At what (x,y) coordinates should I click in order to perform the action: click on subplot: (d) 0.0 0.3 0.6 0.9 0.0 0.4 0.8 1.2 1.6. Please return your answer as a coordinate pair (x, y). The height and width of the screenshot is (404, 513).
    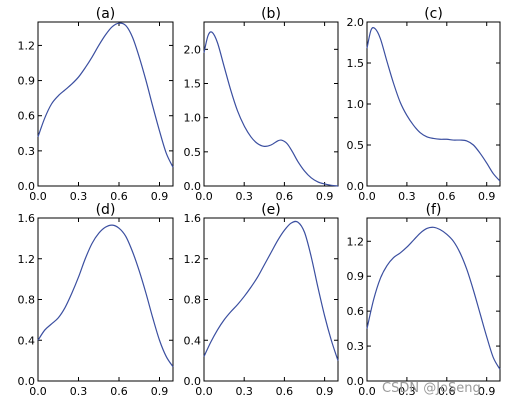
    Looking at the image, I should click on (96, 300).